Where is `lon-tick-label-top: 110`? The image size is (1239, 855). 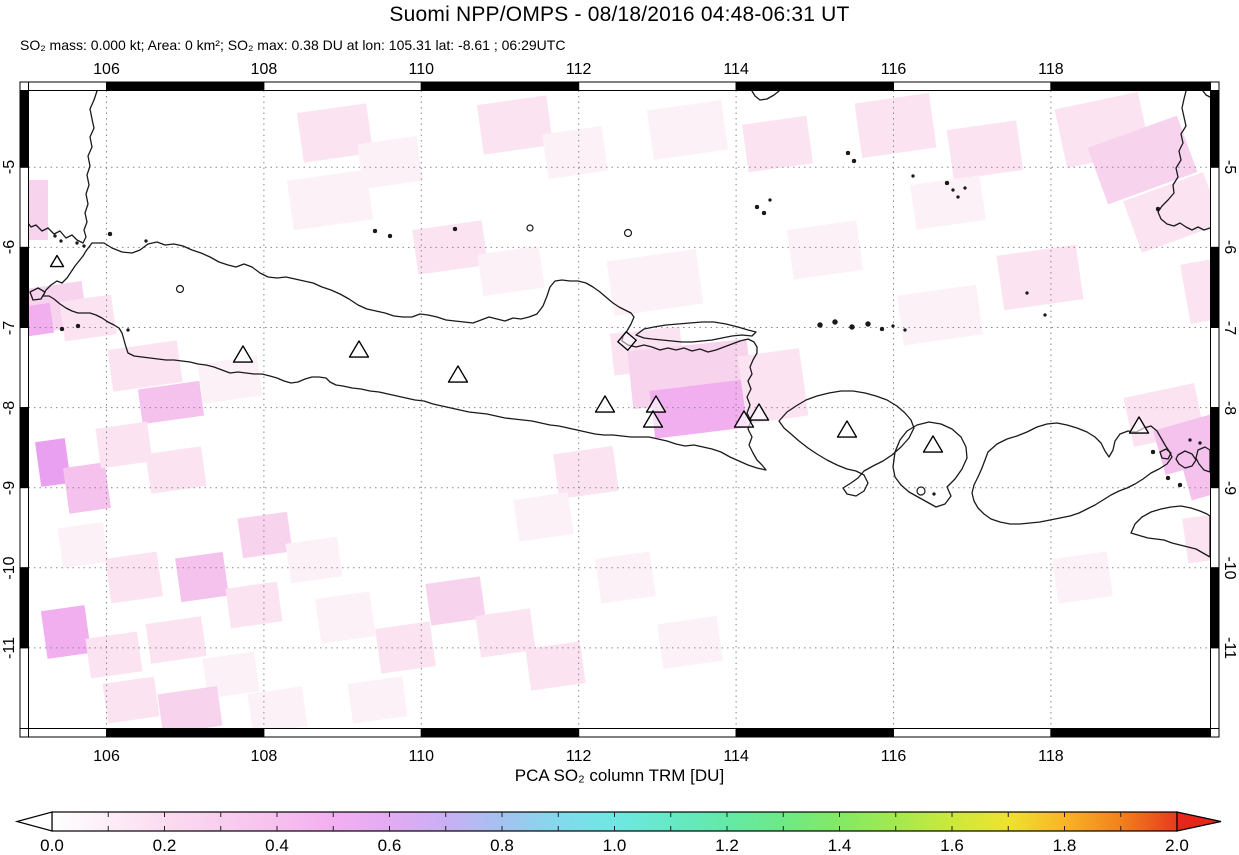 lon-tick-label-top: 110 is located at coordinates (421, 69).